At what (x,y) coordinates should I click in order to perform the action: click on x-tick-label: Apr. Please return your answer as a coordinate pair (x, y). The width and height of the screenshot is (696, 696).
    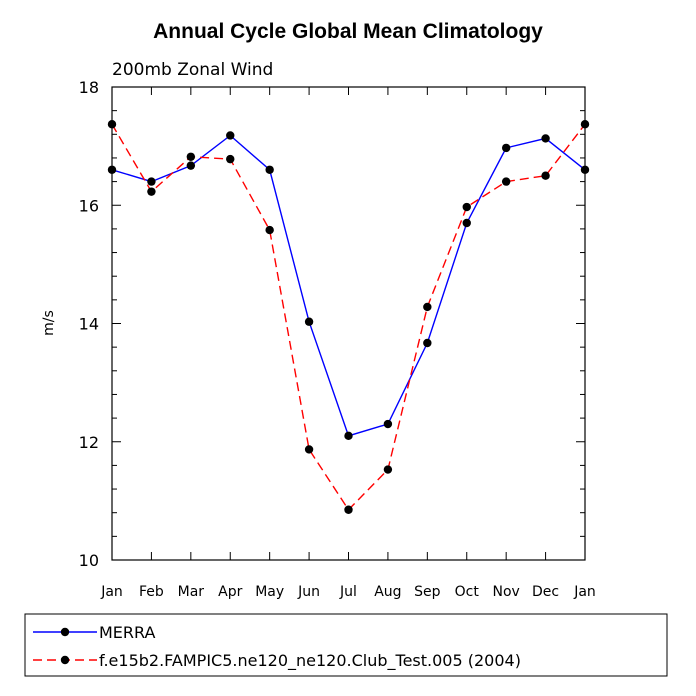
    Looking at the image, I should click on (230, 592).